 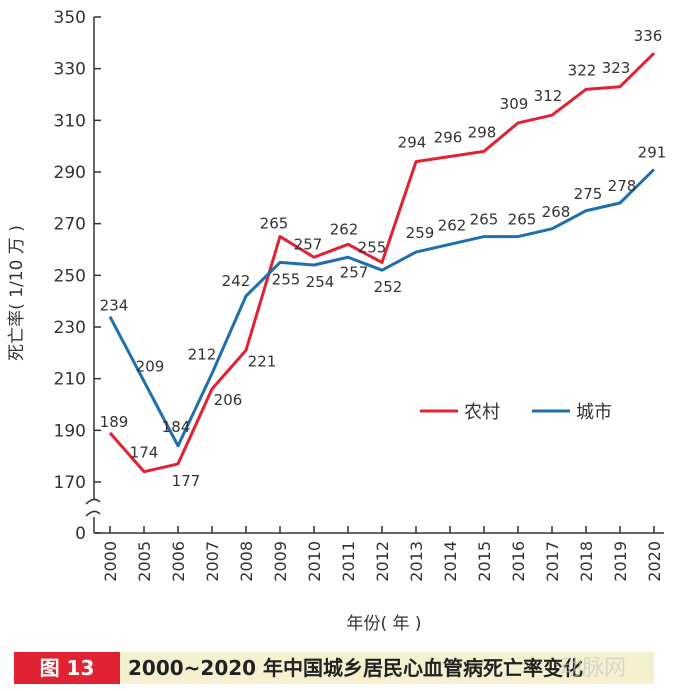 I want to click on data-label-urban: 242, so click(x=236, y=281).